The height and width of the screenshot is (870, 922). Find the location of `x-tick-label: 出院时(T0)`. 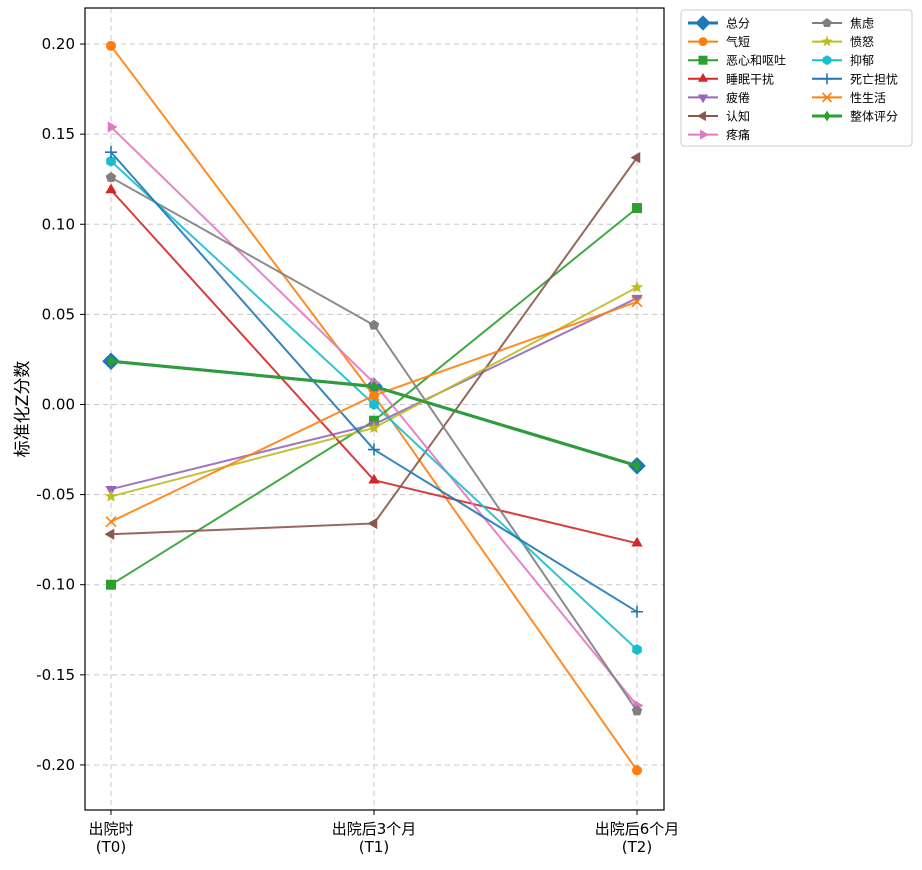

x-tick-label: 出院时(T0) is located at coordinates (110, 838).